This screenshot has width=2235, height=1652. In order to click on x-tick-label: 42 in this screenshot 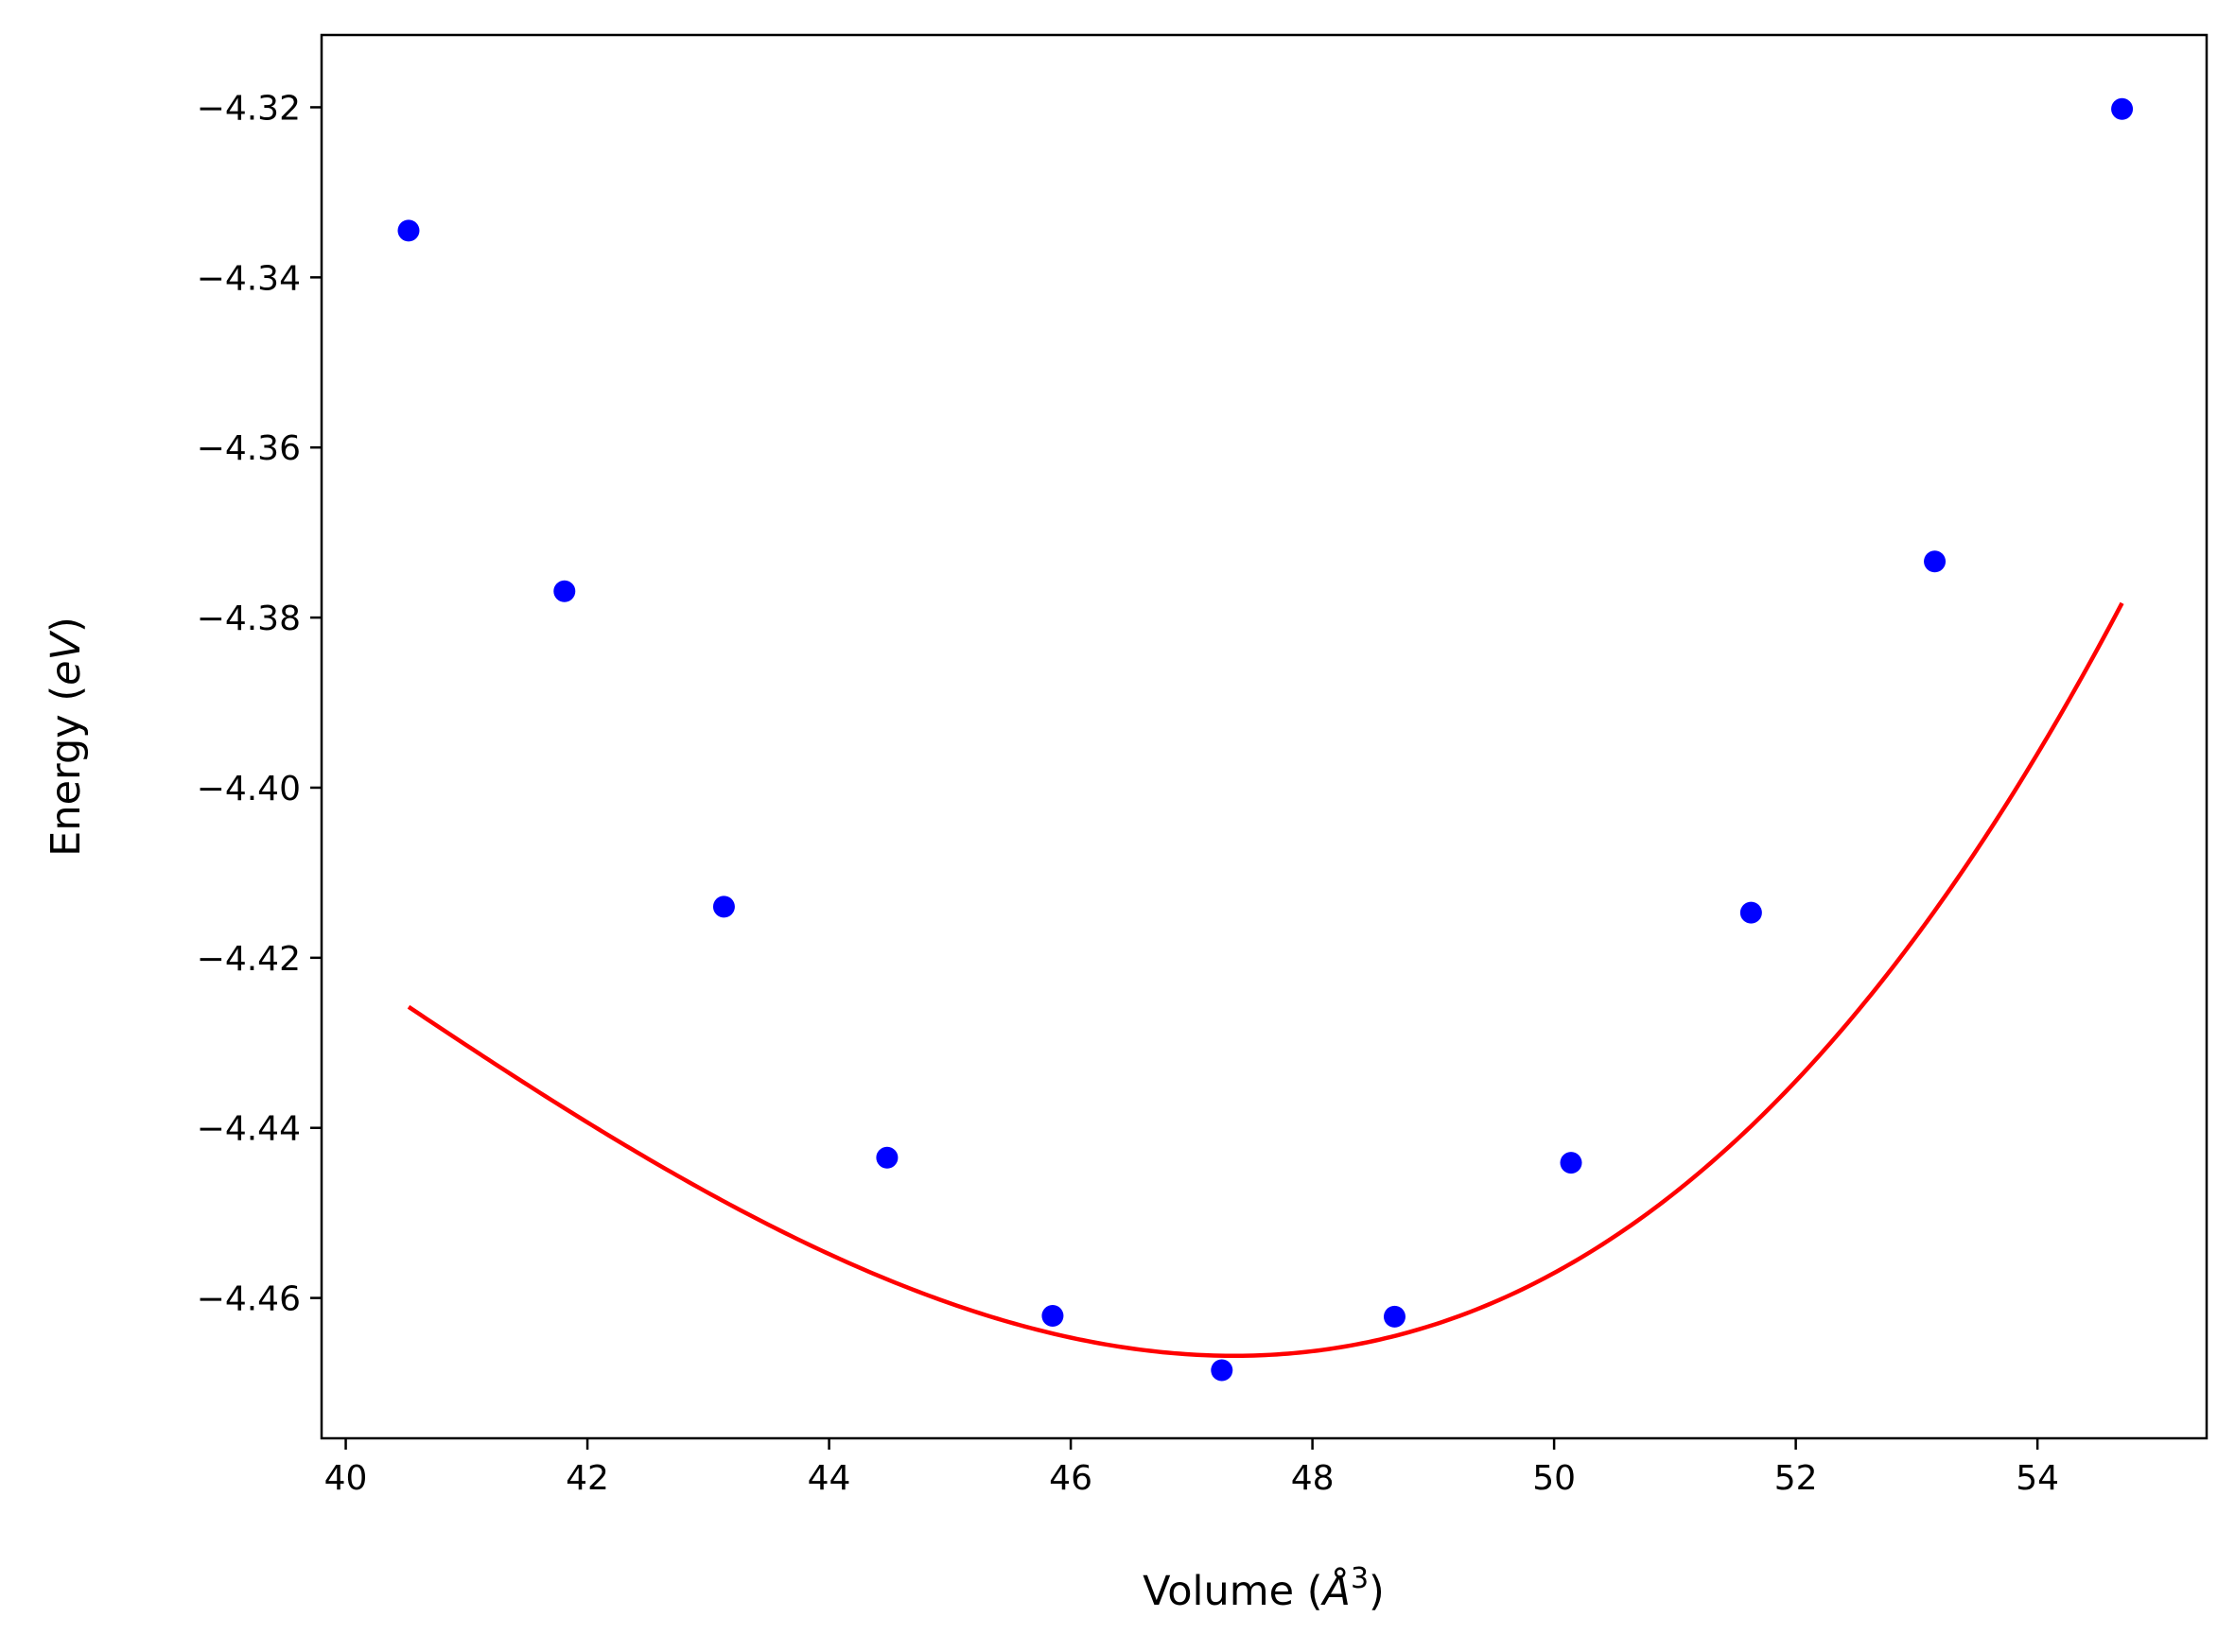, I will do `click(587, 1478)`.